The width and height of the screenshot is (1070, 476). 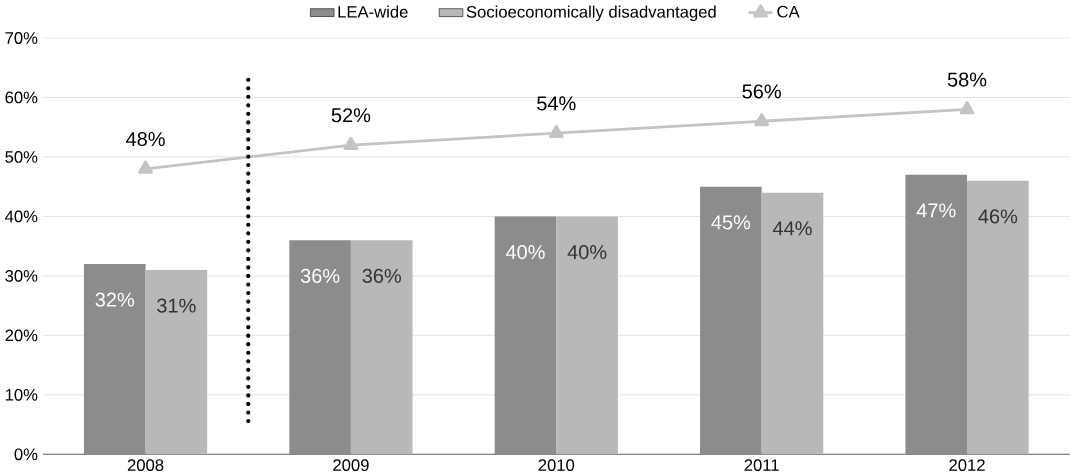 What do you see at coordinates (373, 11) in the screenshot?
I see `legend-label: LEA-wide` at bounding box center [373, 11].